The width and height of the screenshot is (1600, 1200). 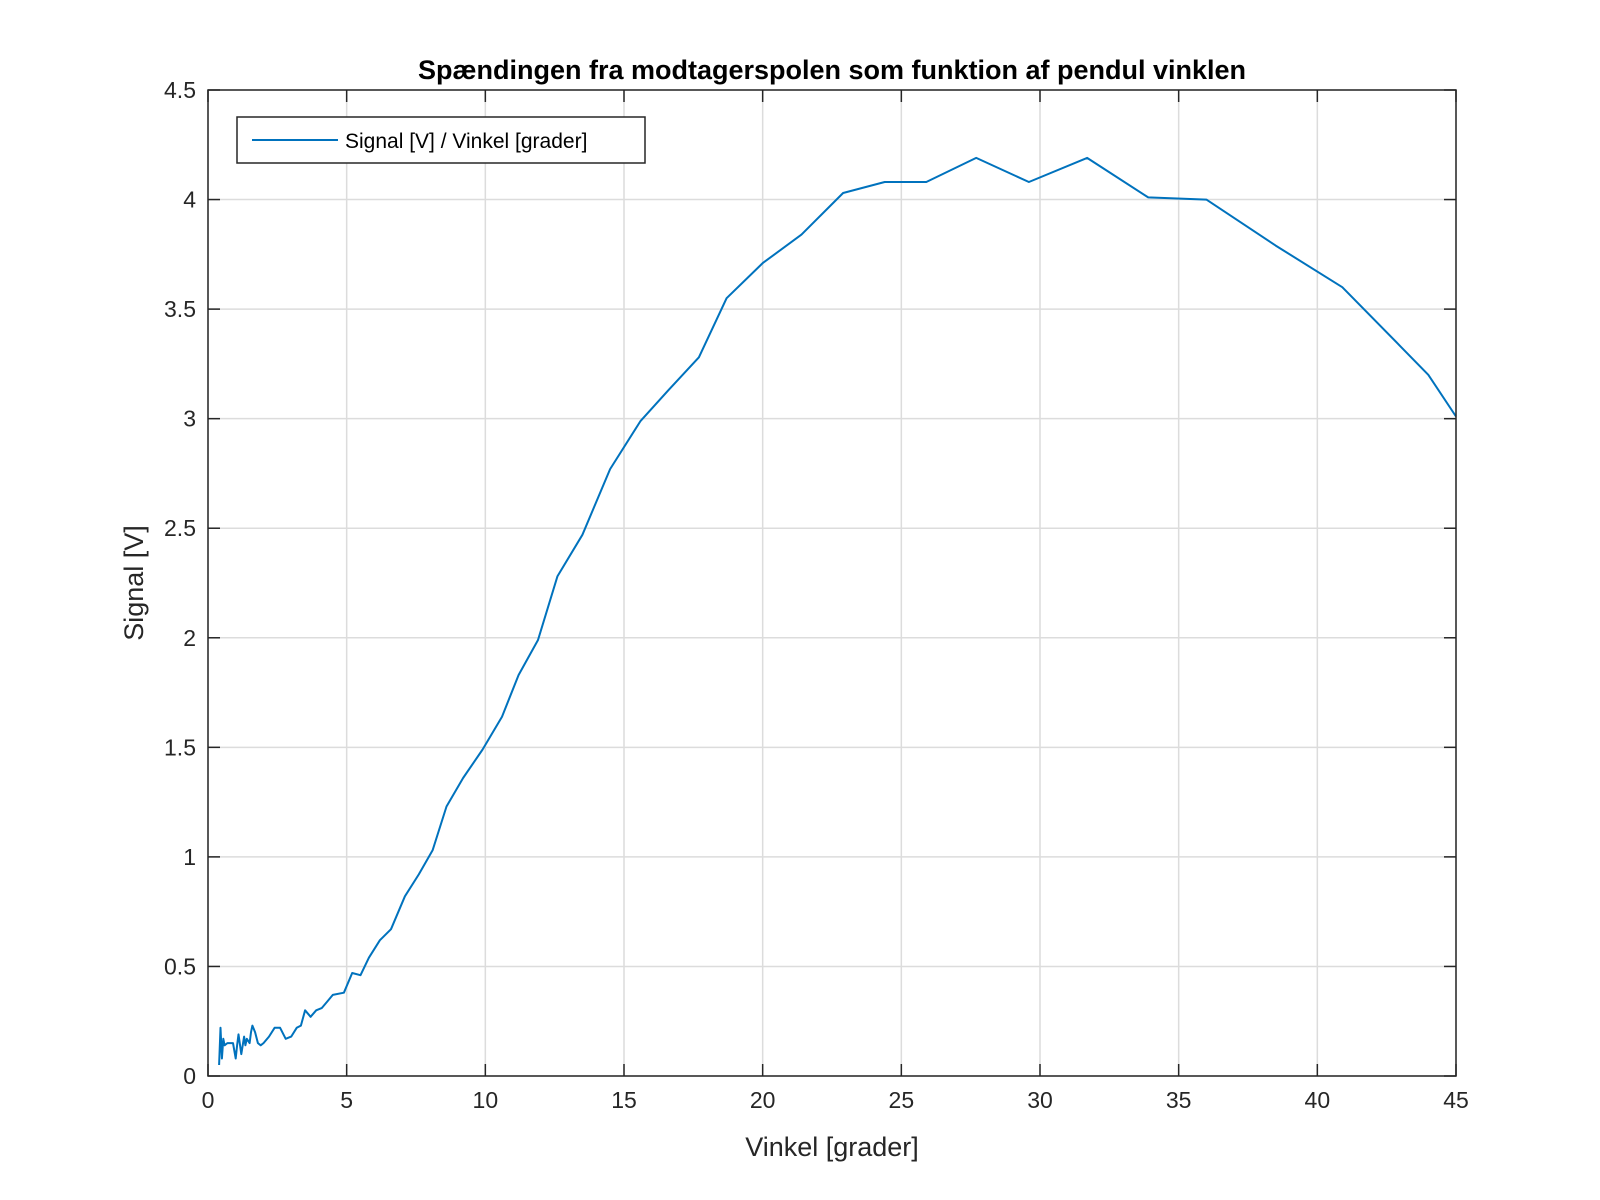 What do you see at coordinates (189, 638) in the screenshot?
I see `y-tick-label: 2` at bounding box center [189, 638].